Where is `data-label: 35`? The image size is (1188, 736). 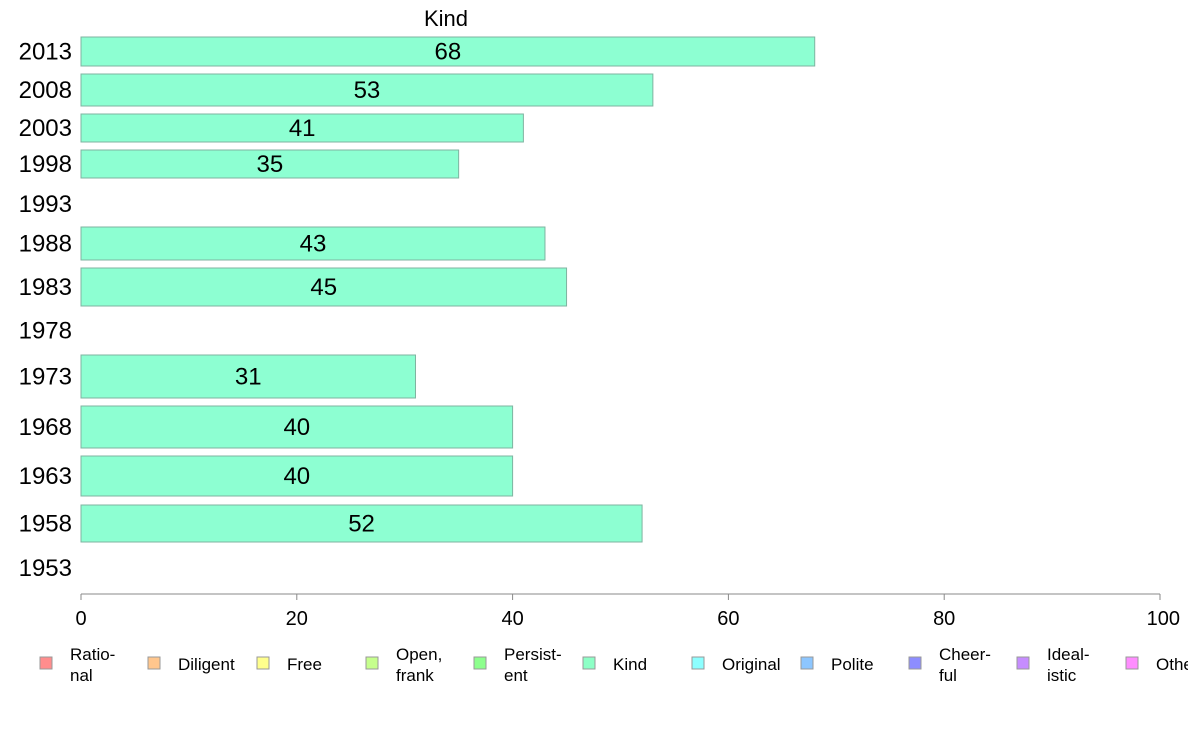
data-label: 35 is located at coordinates (269, 164).